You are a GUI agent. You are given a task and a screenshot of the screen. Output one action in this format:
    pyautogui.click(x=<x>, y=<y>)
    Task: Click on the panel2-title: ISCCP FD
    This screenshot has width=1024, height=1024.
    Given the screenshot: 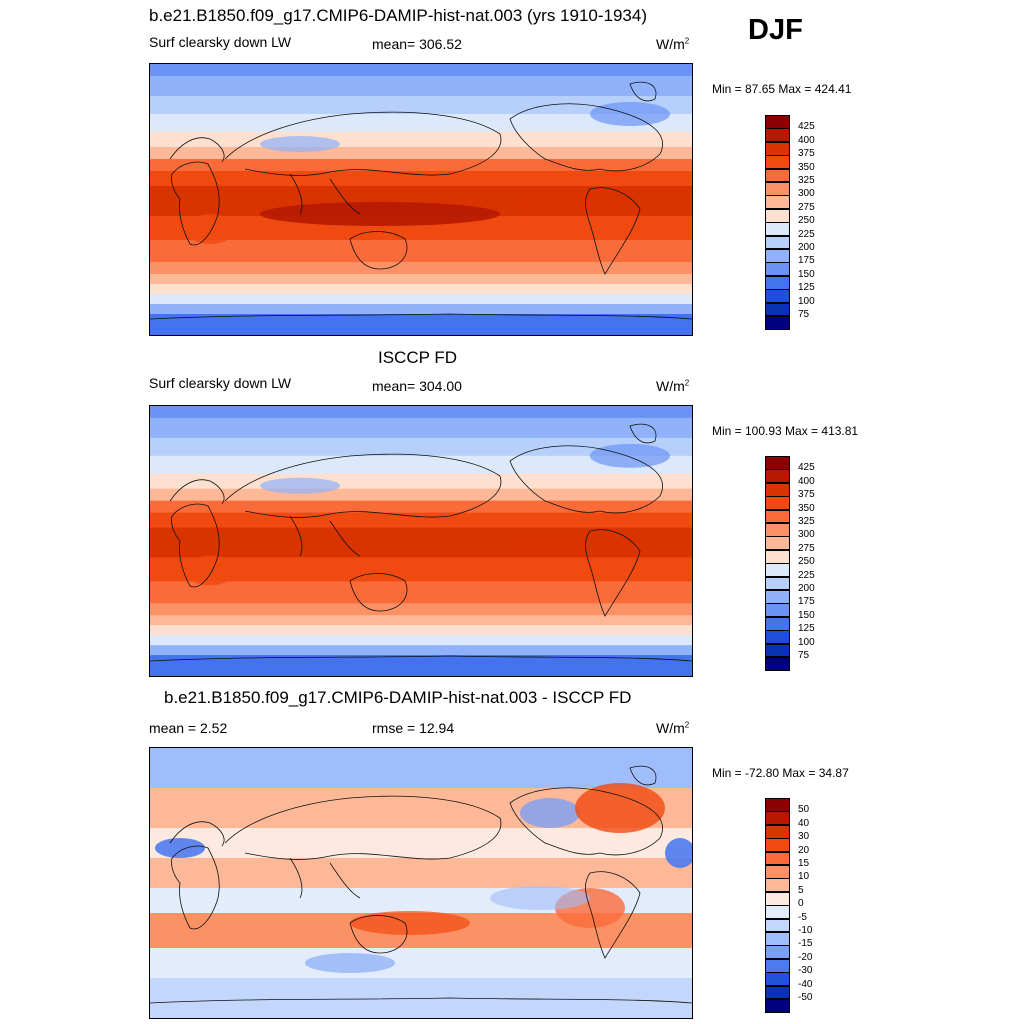 What is the action you would take?
    pyautogui.click(x=418, y=357)
    